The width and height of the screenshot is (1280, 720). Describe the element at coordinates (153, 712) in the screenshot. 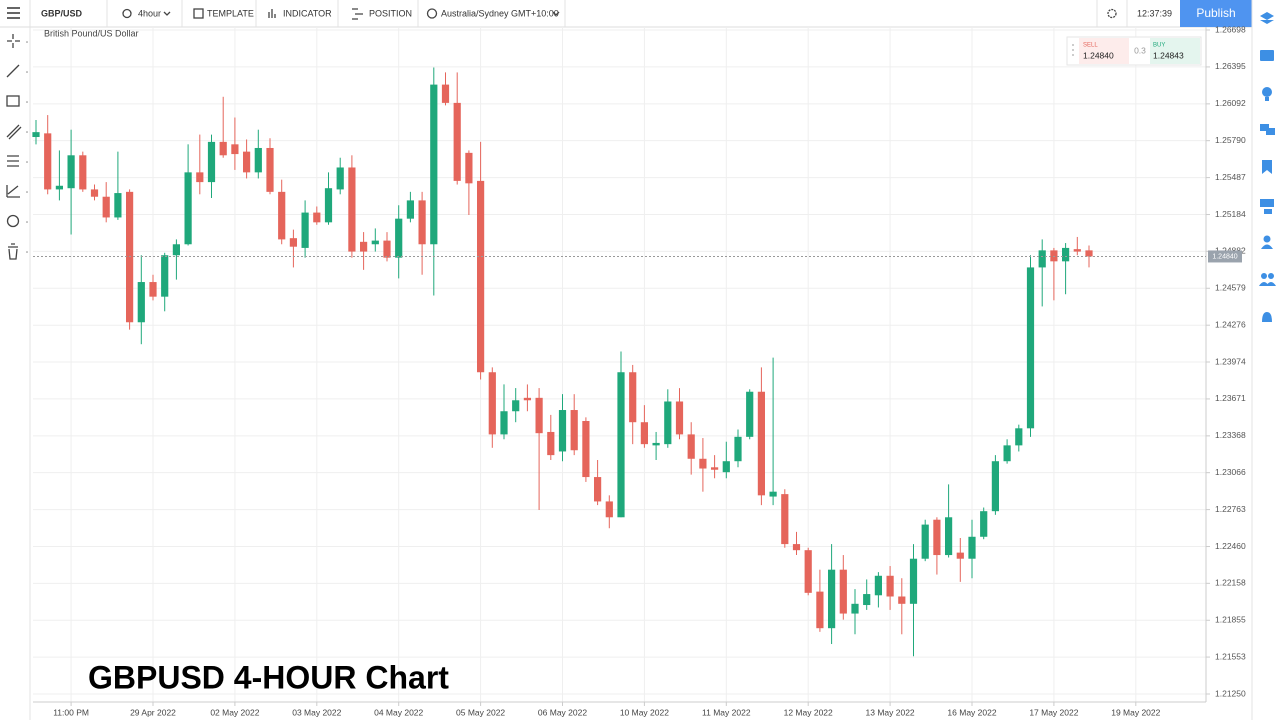

I see `x-tick-label: 29 Apr 2022` at that location.